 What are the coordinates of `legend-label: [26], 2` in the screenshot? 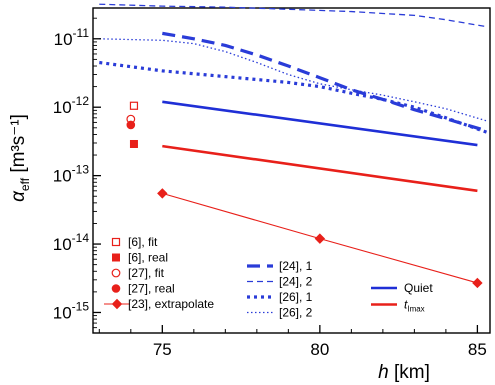 It's located at (296, 313).